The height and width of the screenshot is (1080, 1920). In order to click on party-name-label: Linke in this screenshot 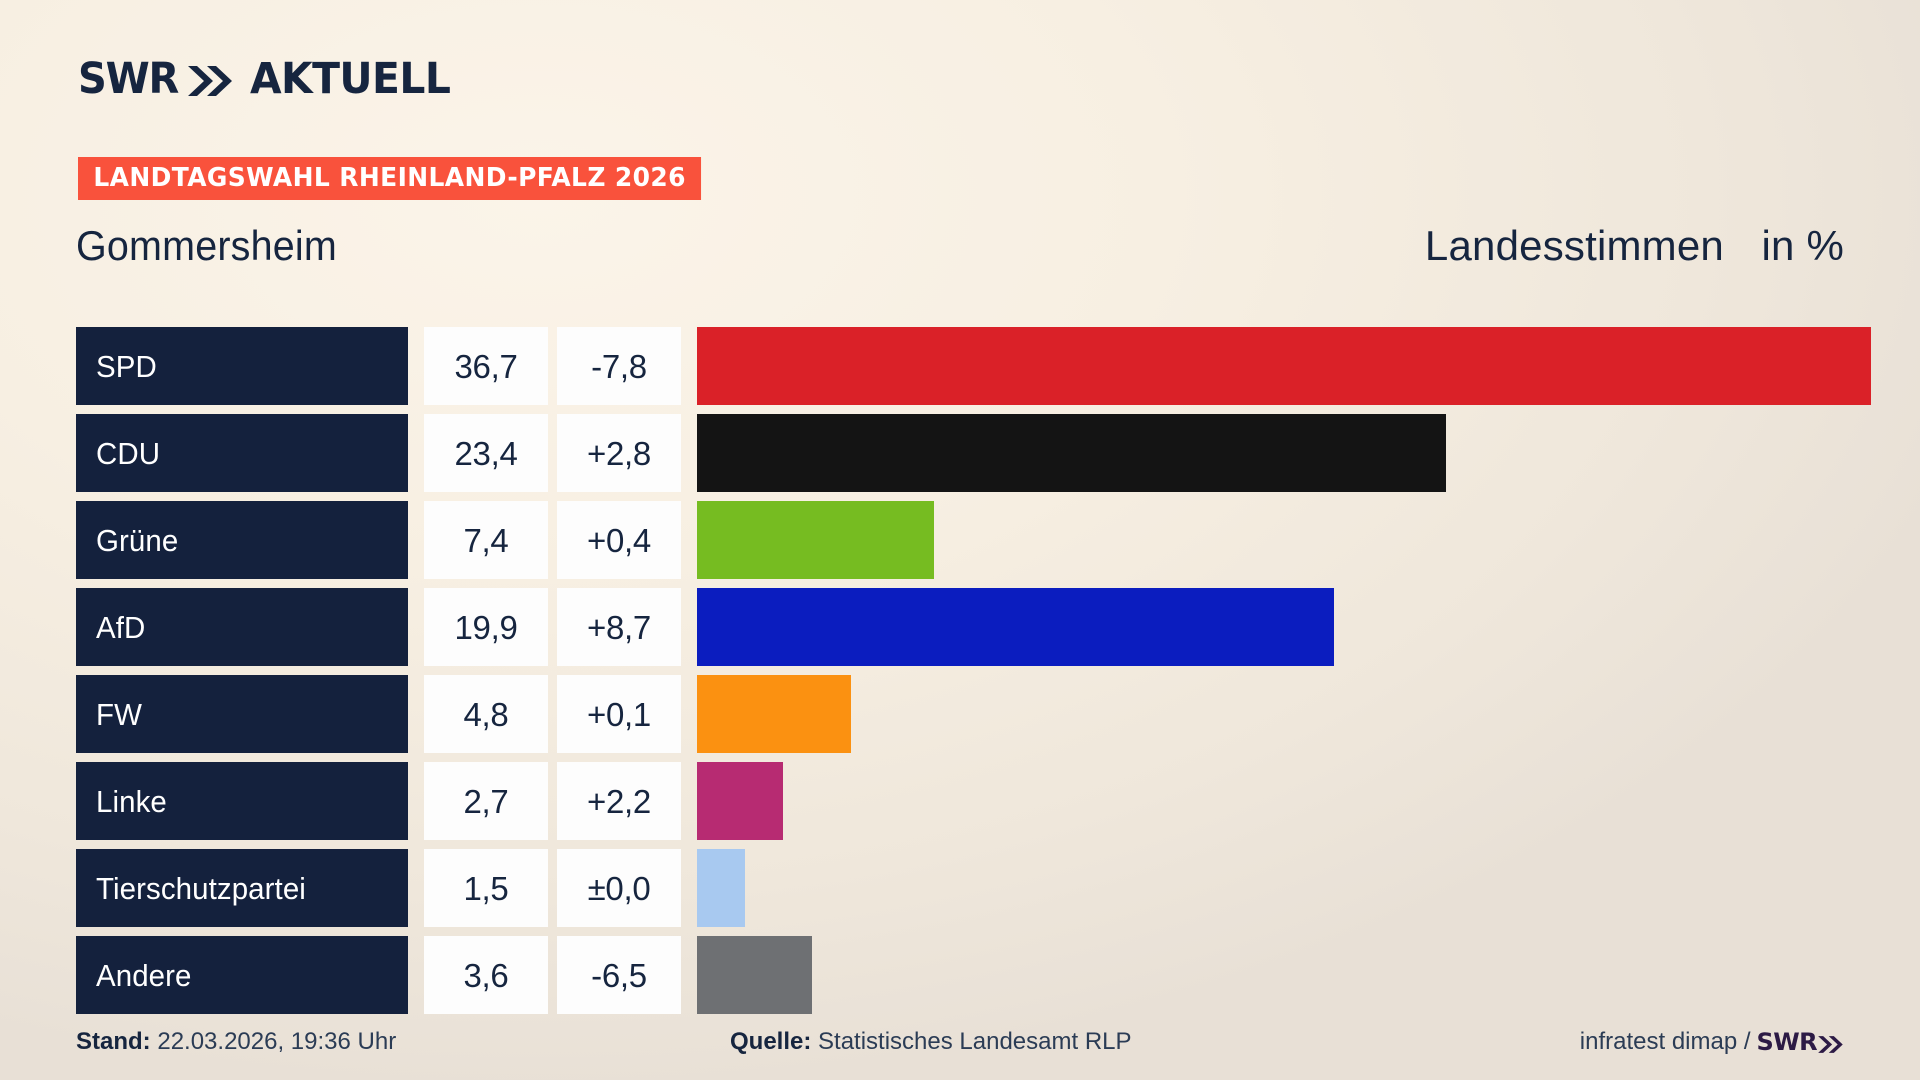, I will do `click(131, 801)`.